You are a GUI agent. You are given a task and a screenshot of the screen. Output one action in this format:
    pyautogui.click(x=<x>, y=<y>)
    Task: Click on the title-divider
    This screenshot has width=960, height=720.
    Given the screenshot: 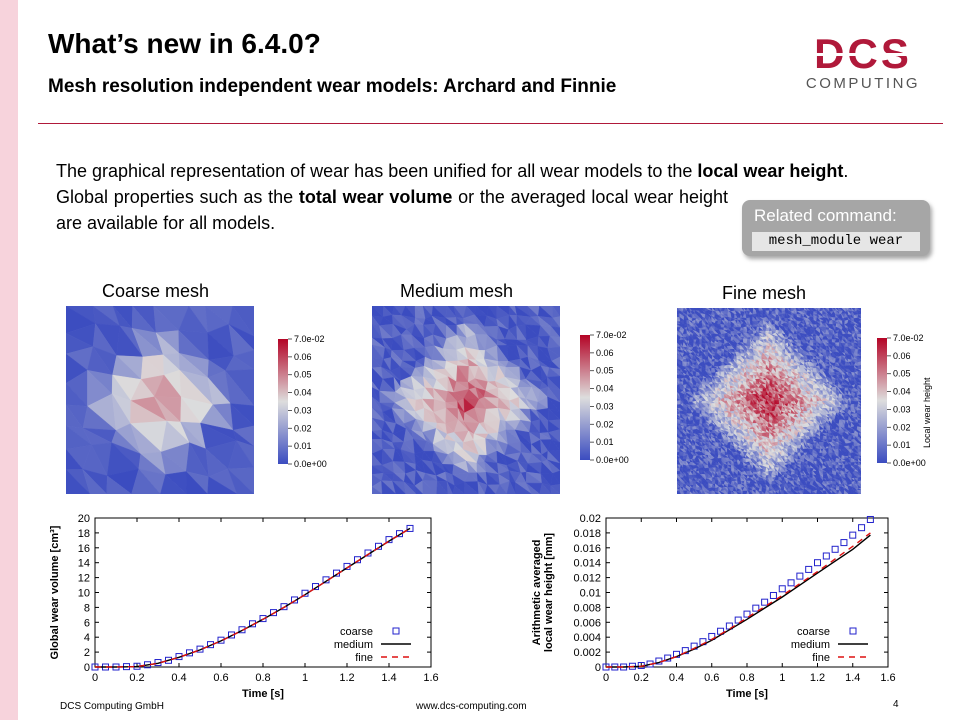 What is the action you would take?
    pyautogui.click(x=490, y=123)
    